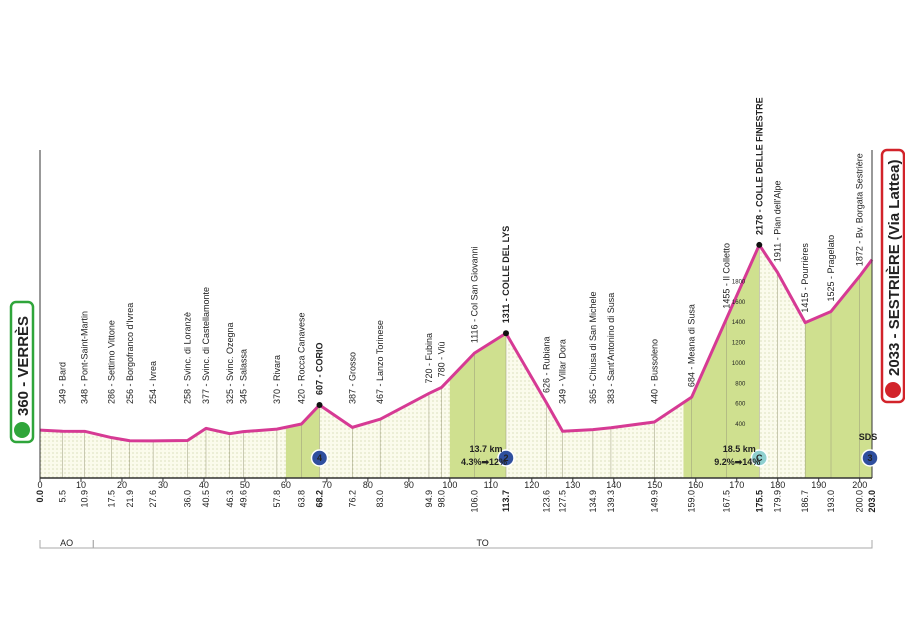 This screenshot has height=618, width=905. Describe the element at coordinates (327, 485) in the screenshot. I see `x-tick-label: 70` at that location.